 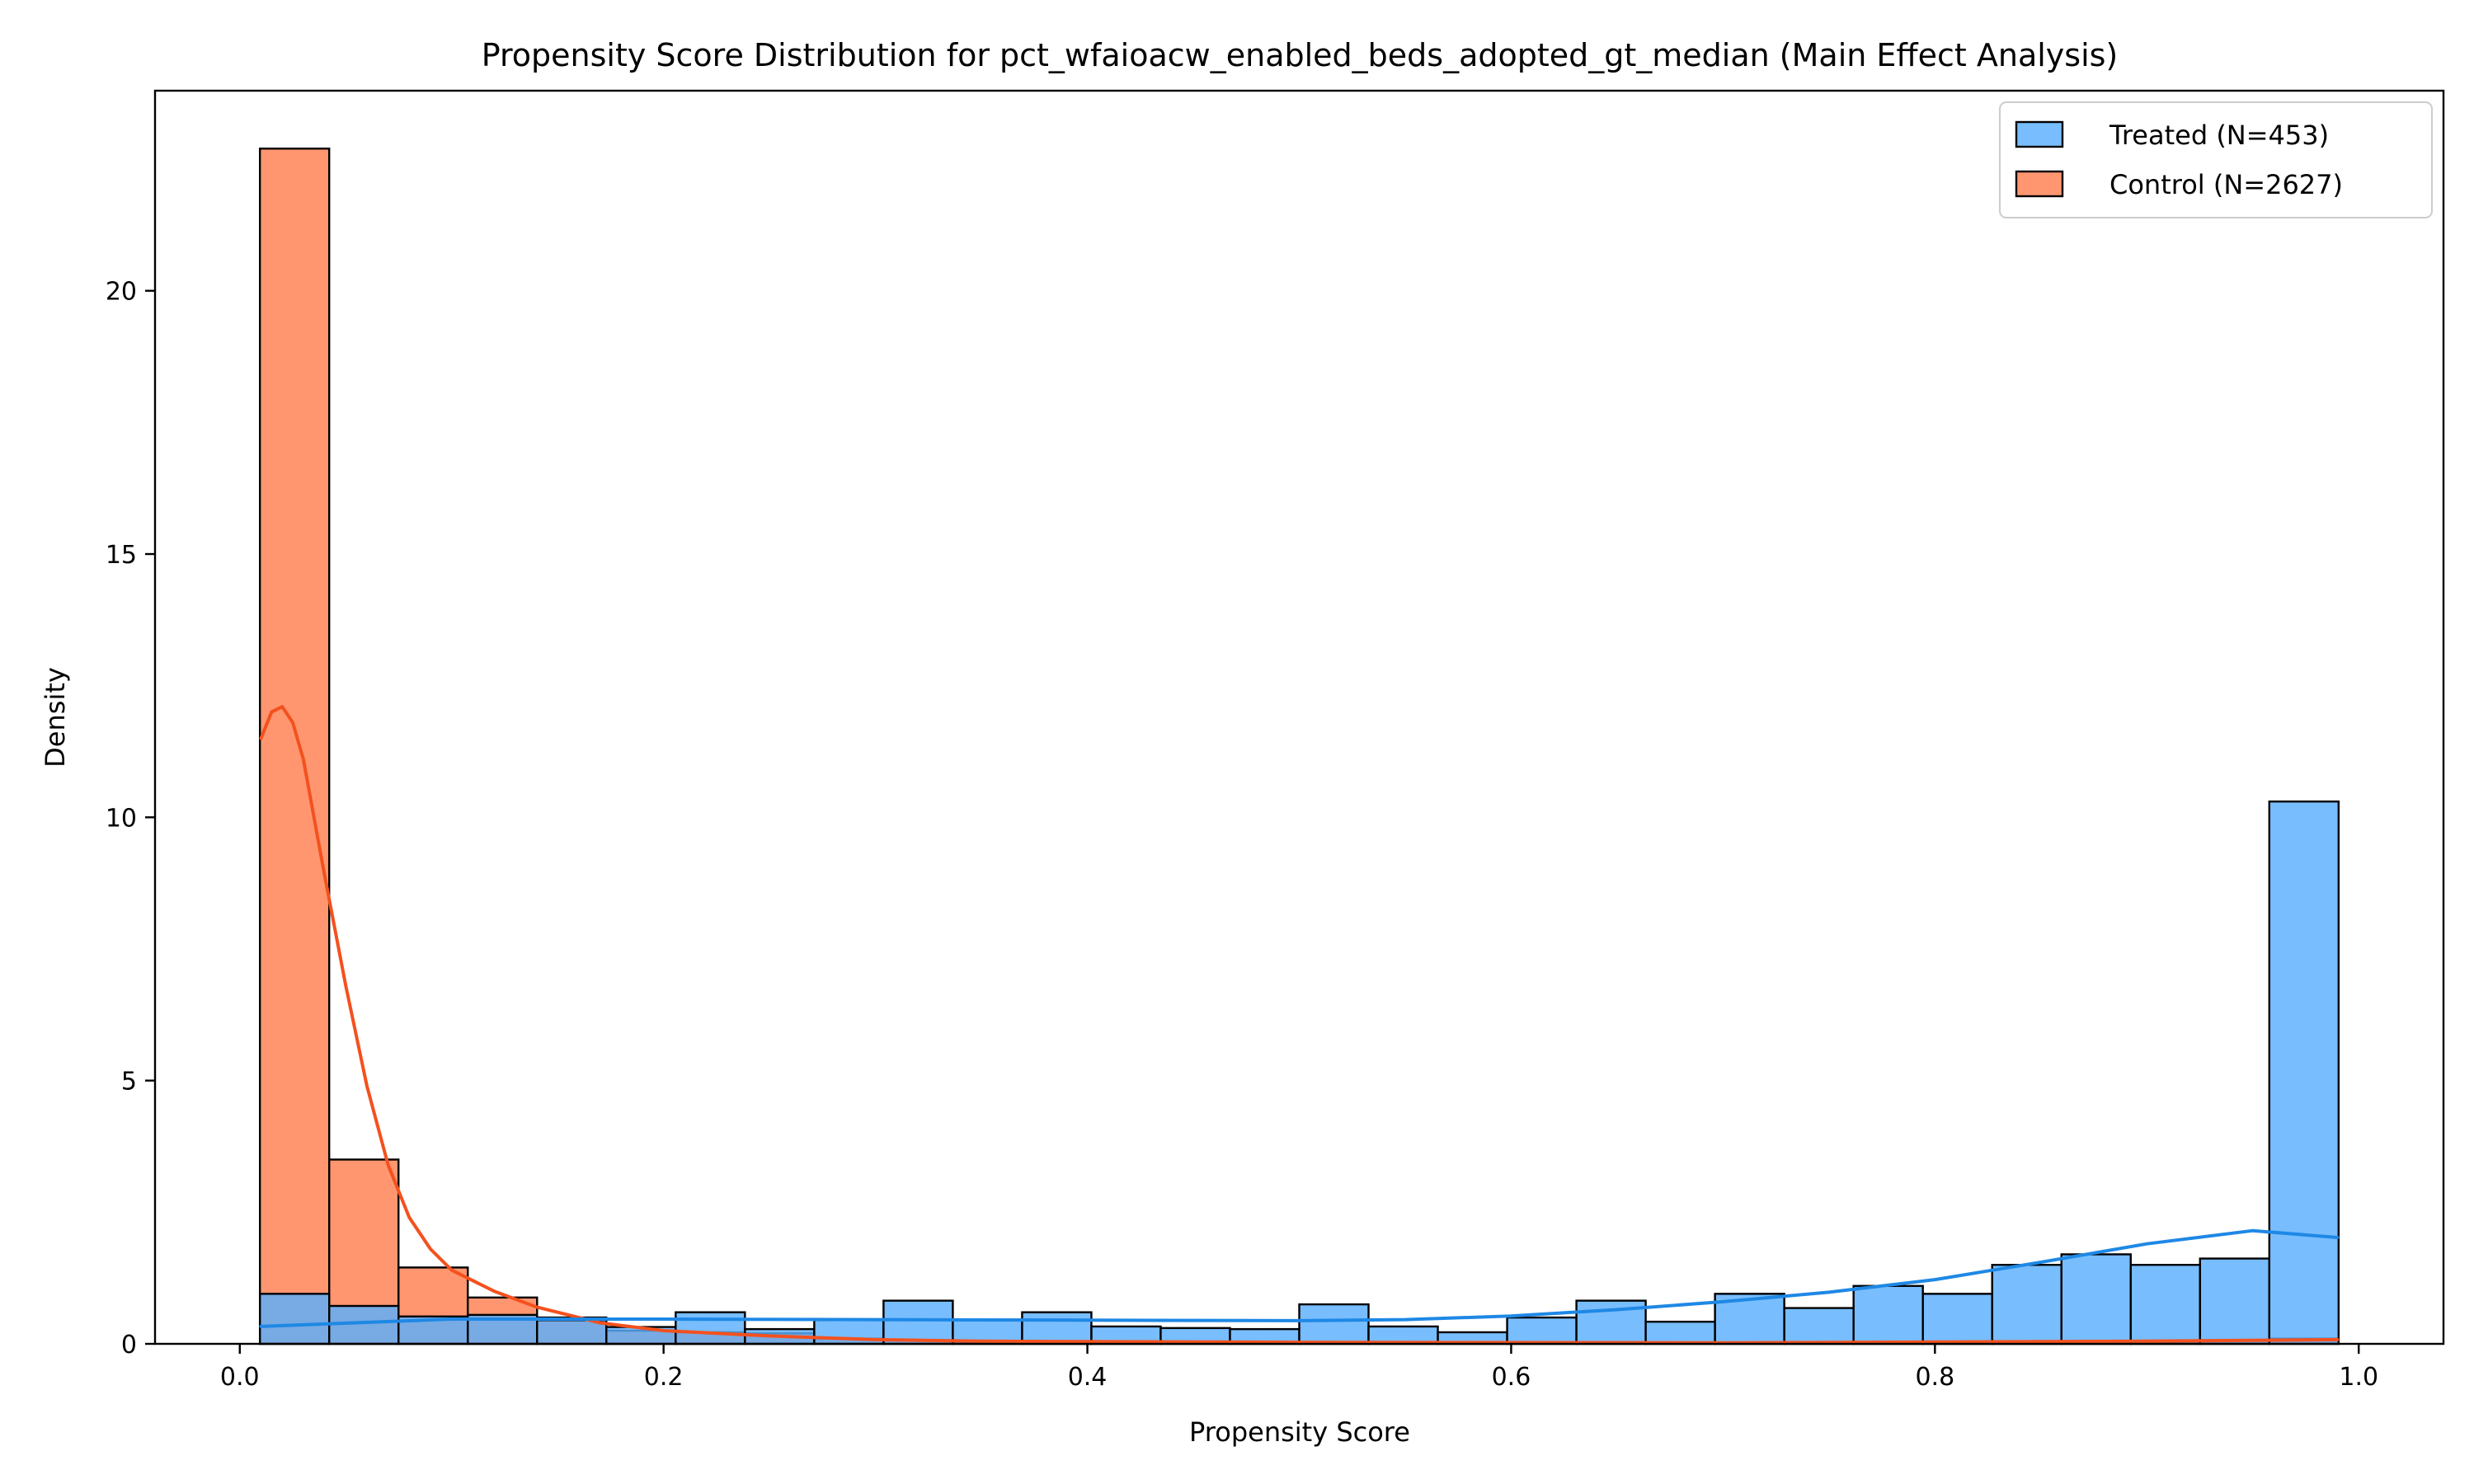 I want to click on x-tick-label: 0.6, so click(x=1511, y=1377).